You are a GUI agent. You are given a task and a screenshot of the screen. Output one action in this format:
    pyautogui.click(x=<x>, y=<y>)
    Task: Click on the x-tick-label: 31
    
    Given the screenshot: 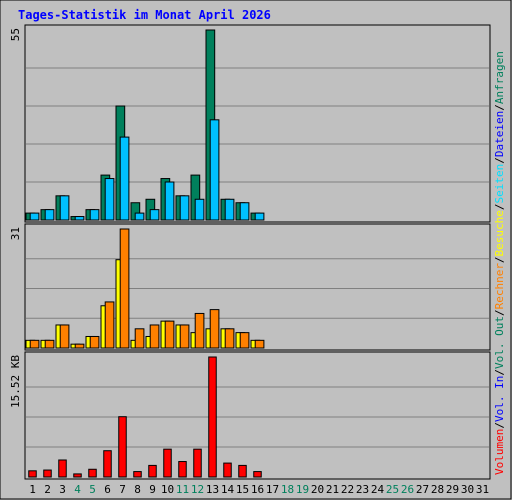 What is the action you would take?
    pyautogui.click(x=482, y=489)
    